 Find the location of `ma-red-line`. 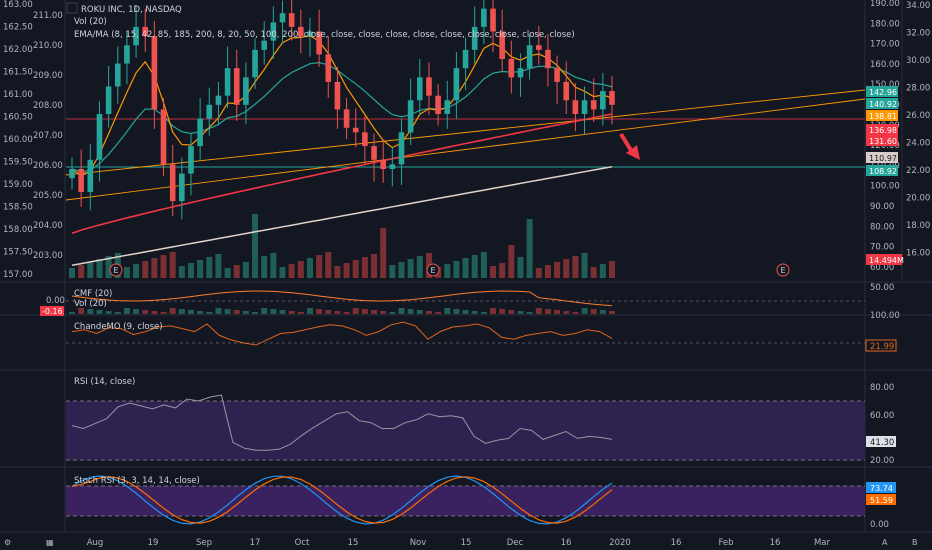

ma-red-line is located at coordinates (342, 173).